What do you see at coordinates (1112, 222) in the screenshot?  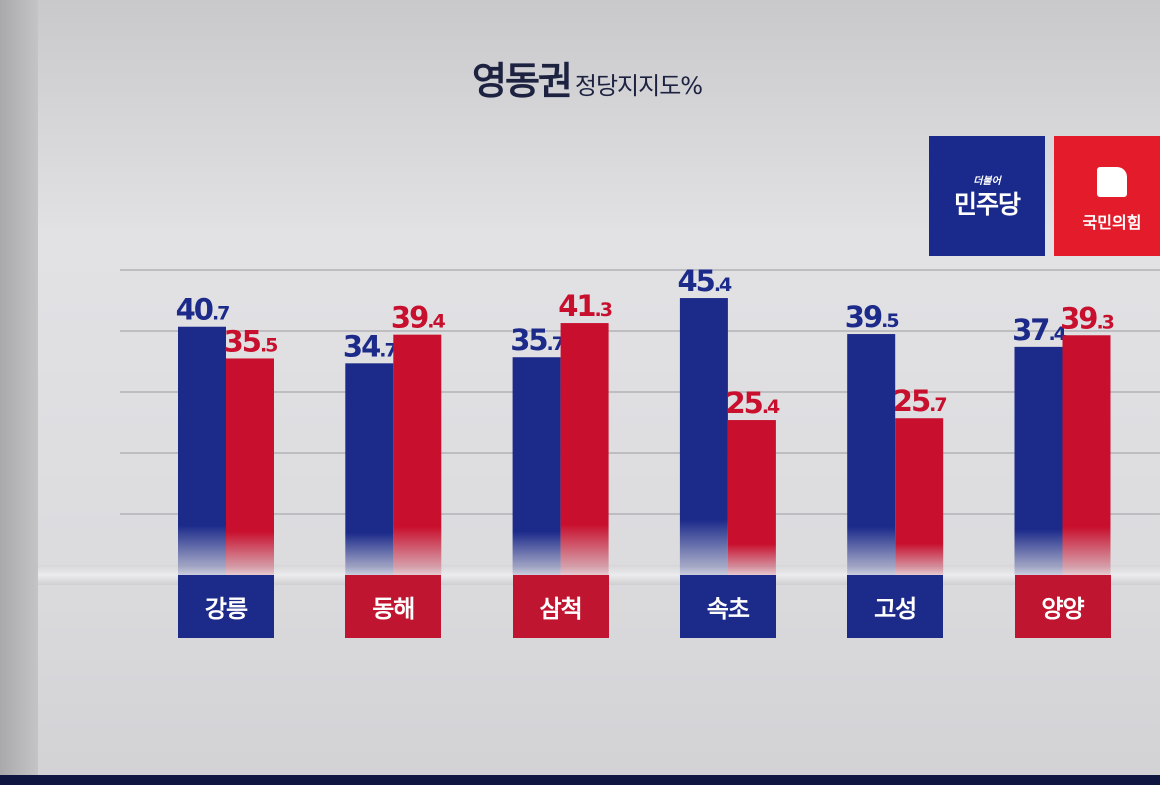 I see `legend-label: 국민의힘` at bounding box center [1112, 222].